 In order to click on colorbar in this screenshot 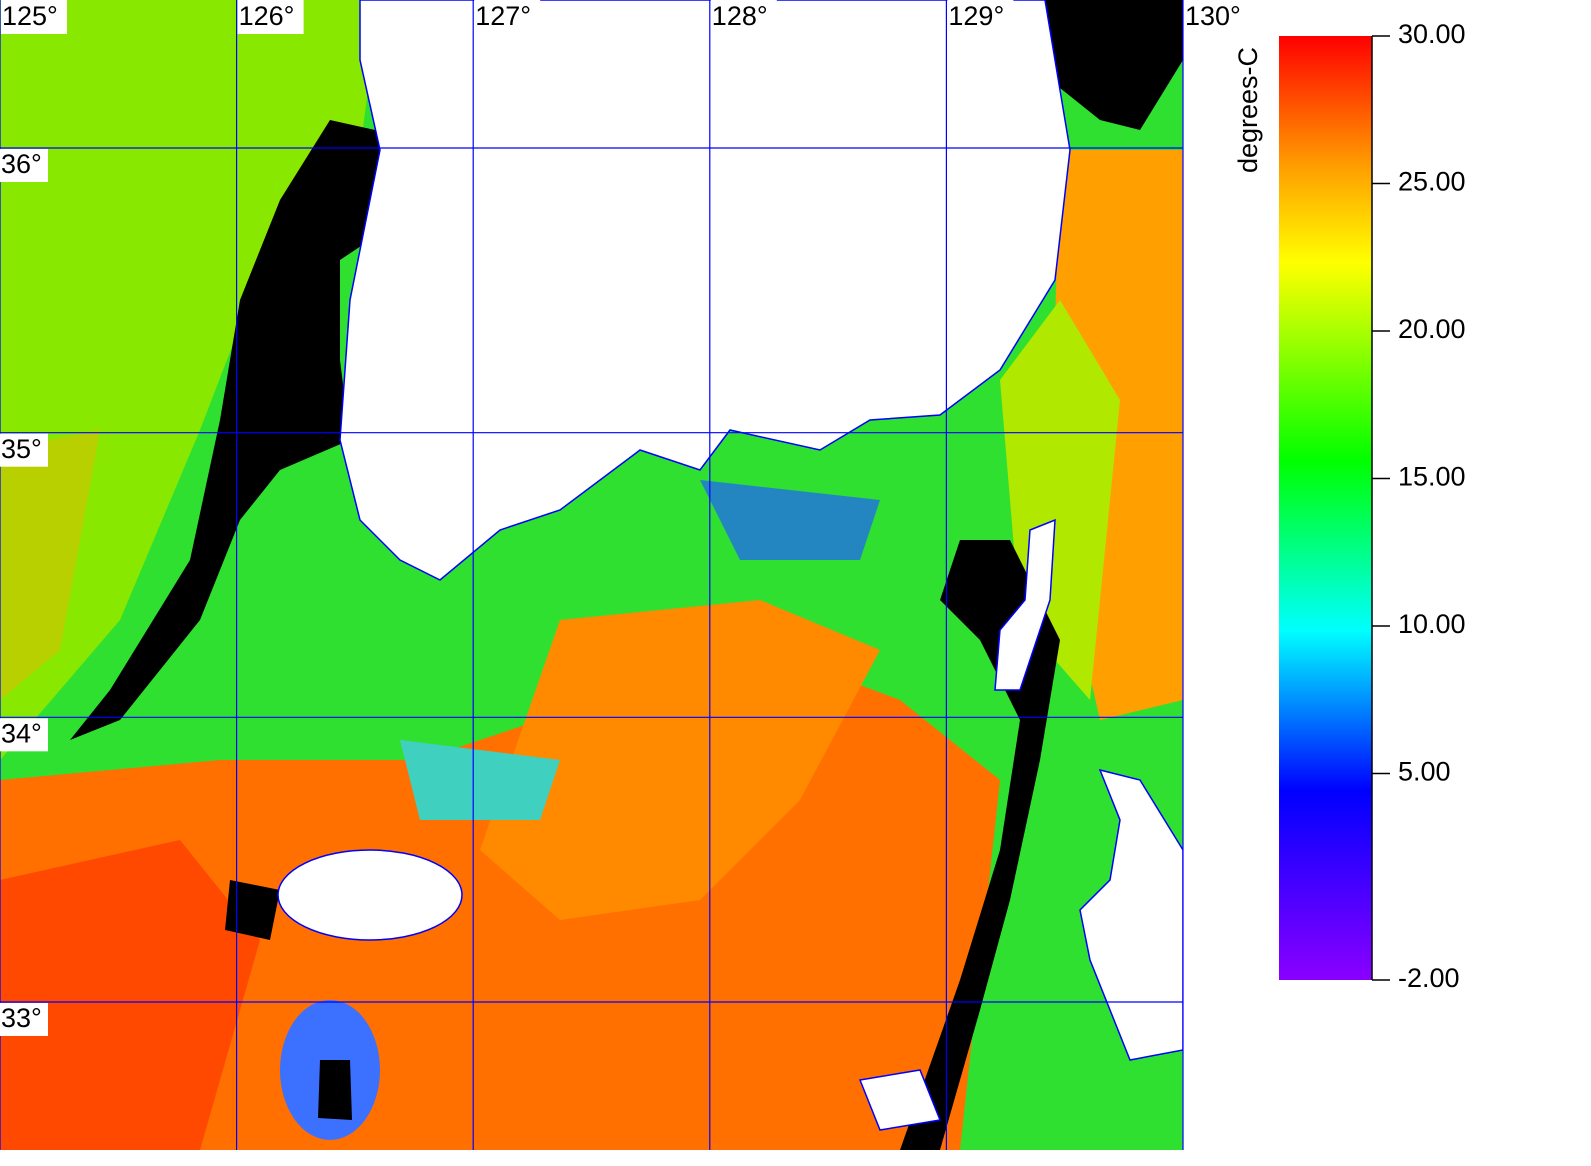, I will do `click(1325, 508)`.